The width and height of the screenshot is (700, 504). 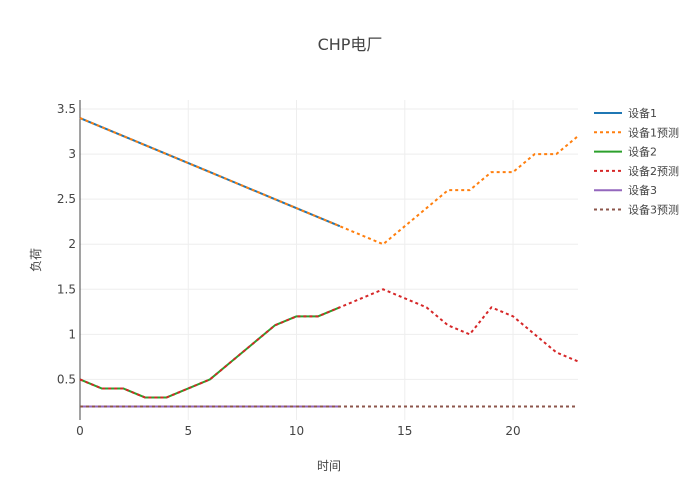 What do you see at coordinates (653, 210) in the screenshot?
I see `legend-label: 设备3预测` at bounding box center [653, 210].